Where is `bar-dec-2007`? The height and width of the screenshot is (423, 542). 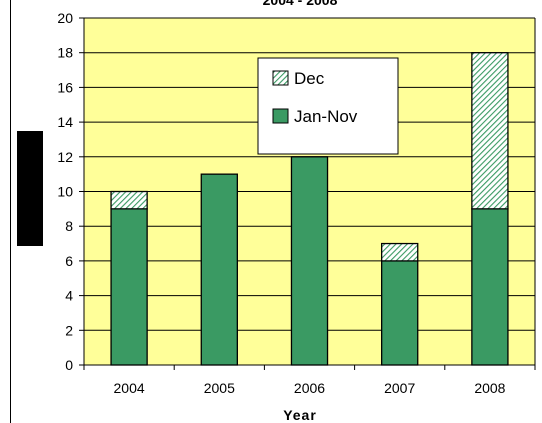
bar-dec-2007 is located at coordinates (400, 252).